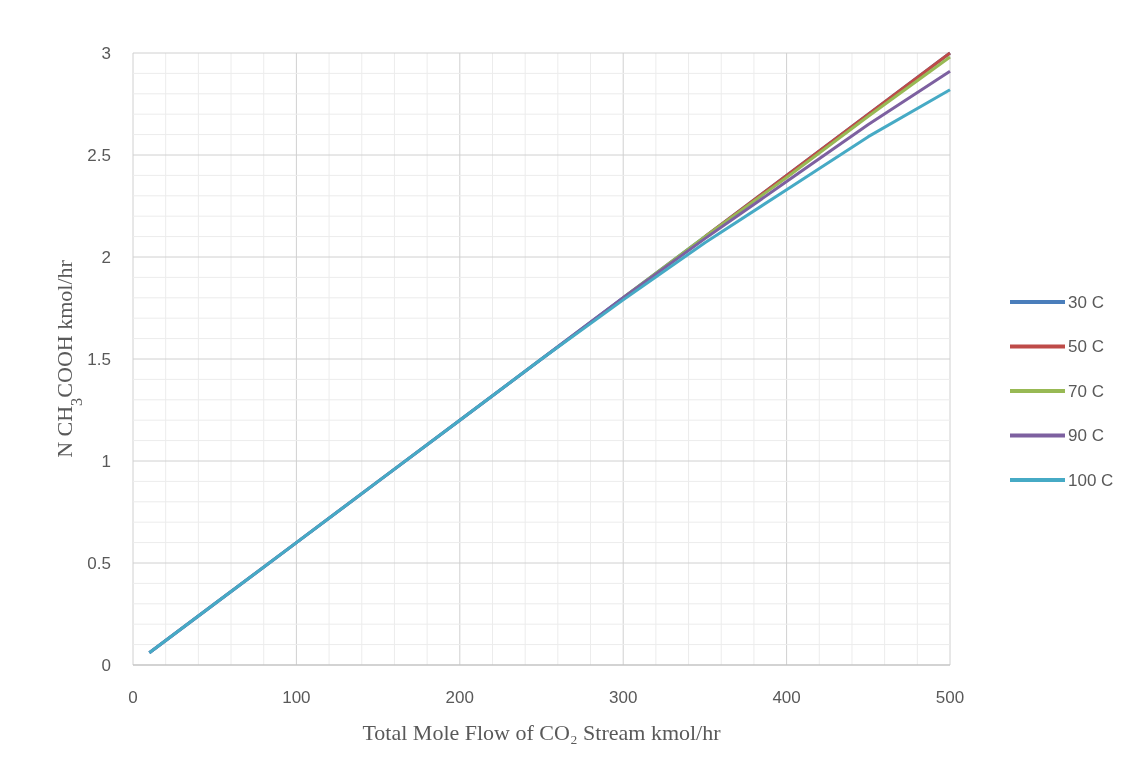 This screenshot has height=780, width=1147. Describe the element at coordinates (106, 665) in the screenshot. I see `y-tick-label: 0` at that location.